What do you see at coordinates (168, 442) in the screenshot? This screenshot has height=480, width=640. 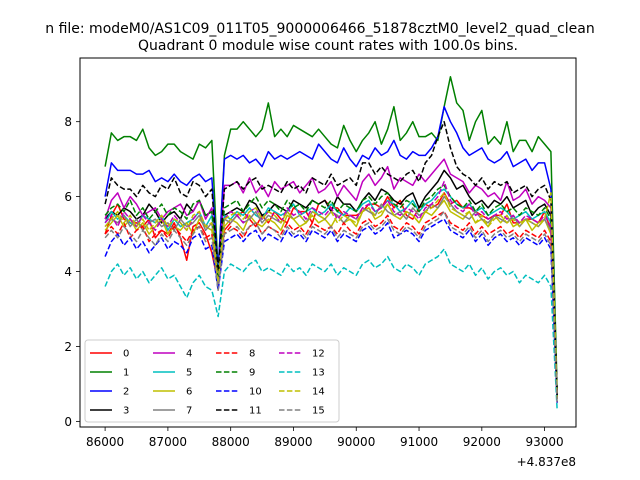 I see `x-tick-label: 87000` at bounding box center [168, 442].